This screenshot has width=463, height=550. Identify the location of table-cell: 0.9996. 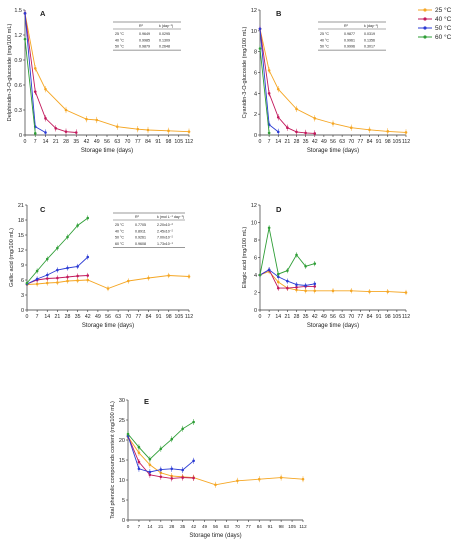
(349, 47).